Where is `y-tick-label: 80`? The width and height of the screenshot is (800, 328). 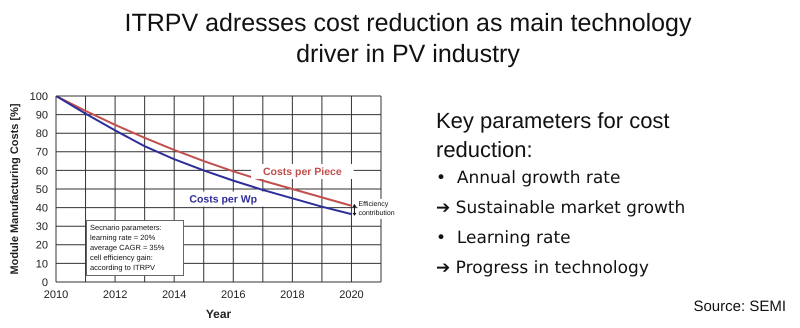 y-tick-label: 80 is located at coordinates (42, 134).